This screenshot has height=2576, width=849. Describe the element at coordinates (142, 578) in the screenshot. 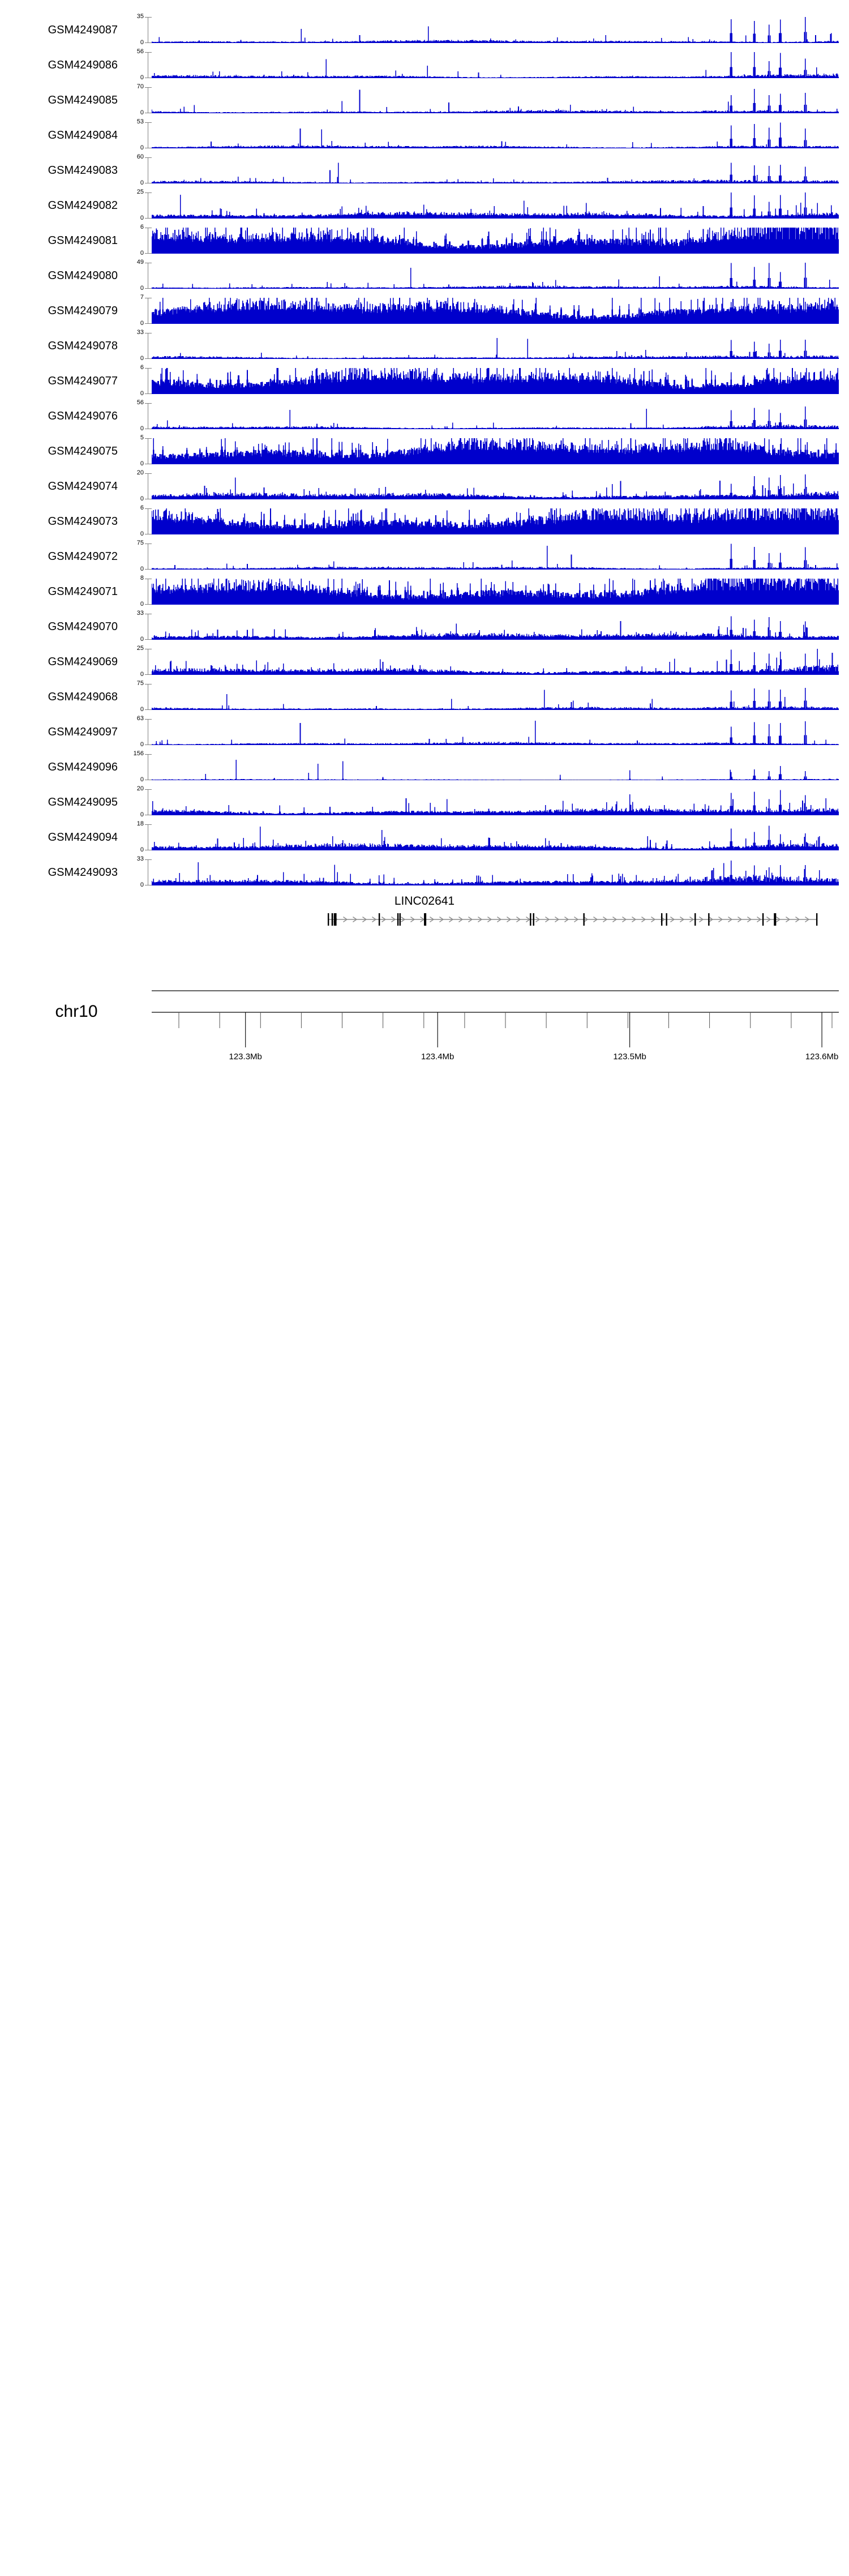

I see `y-axis-max-label: 8` at that location.